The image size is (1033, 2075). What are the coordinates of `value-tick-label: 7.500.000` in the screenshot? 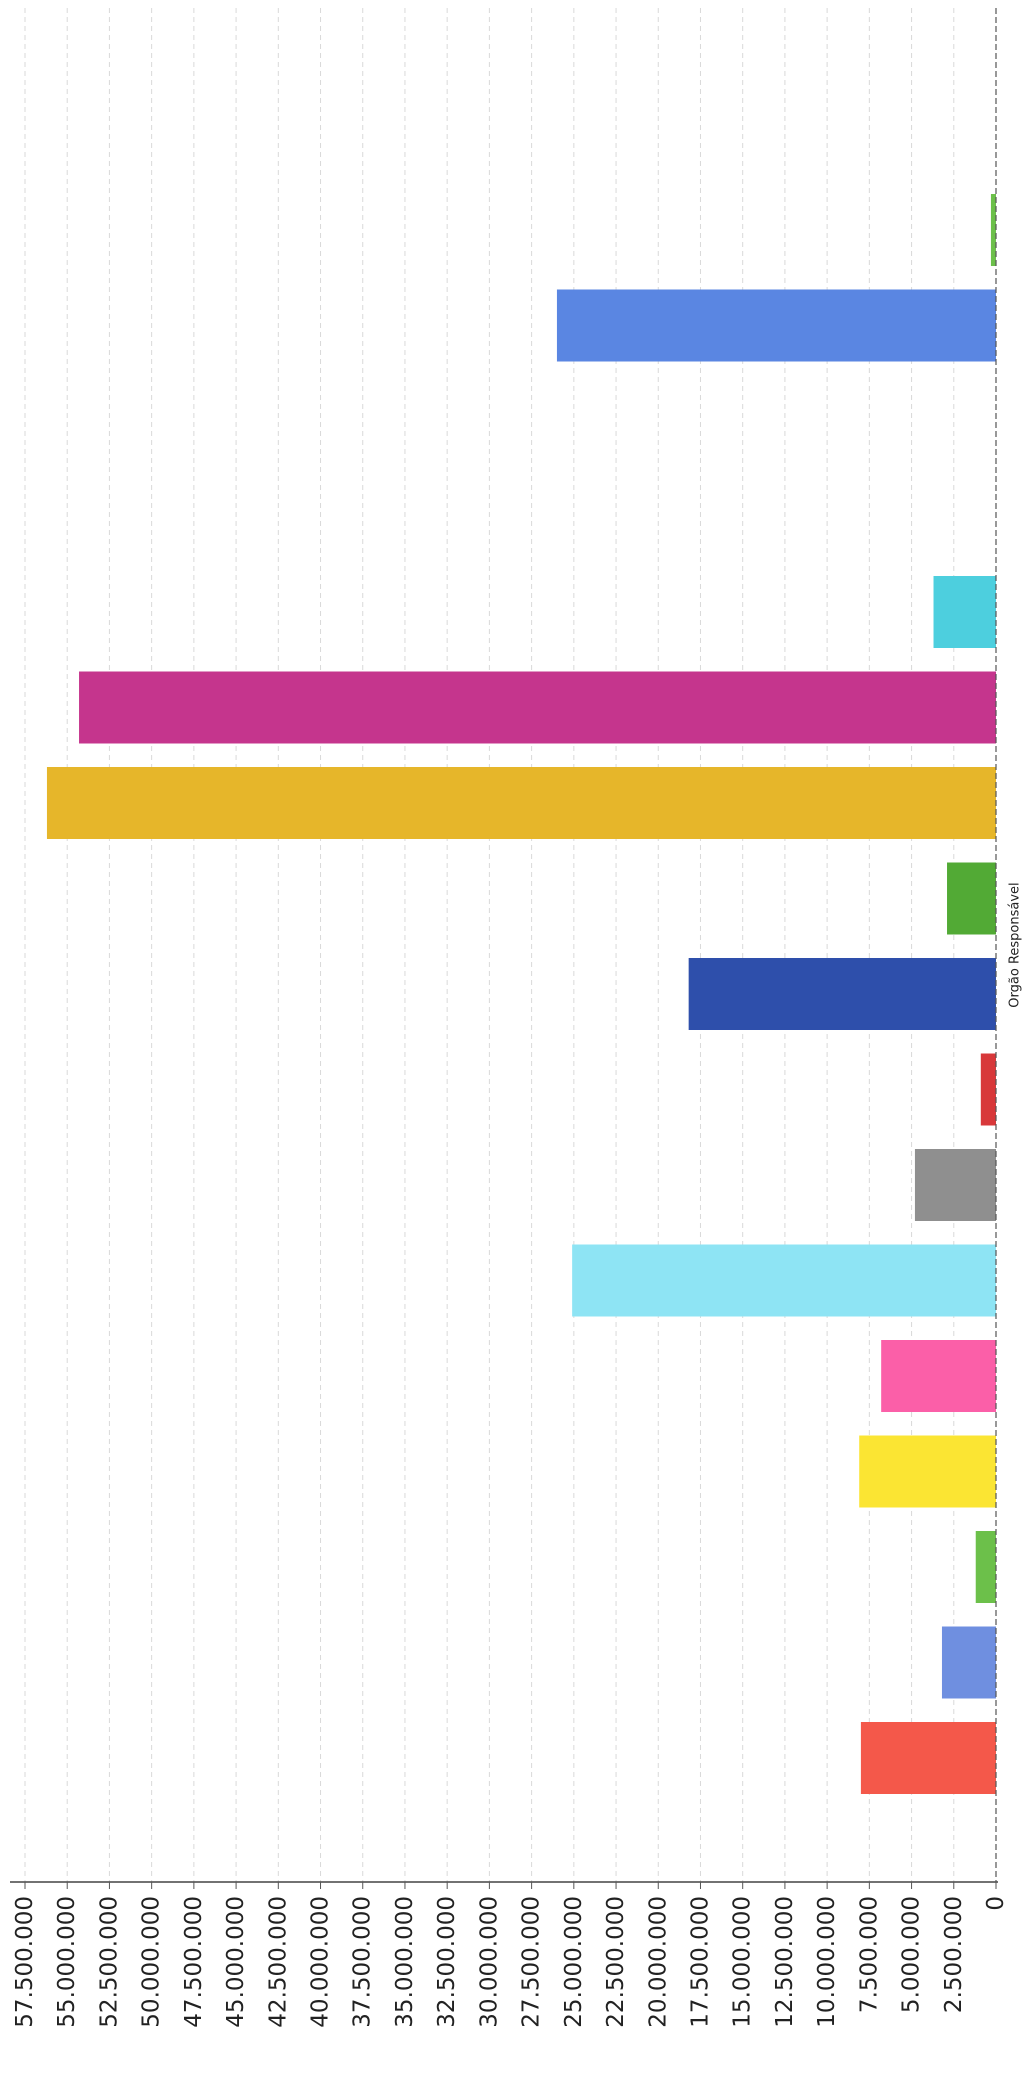 It's located at (869, 1954).